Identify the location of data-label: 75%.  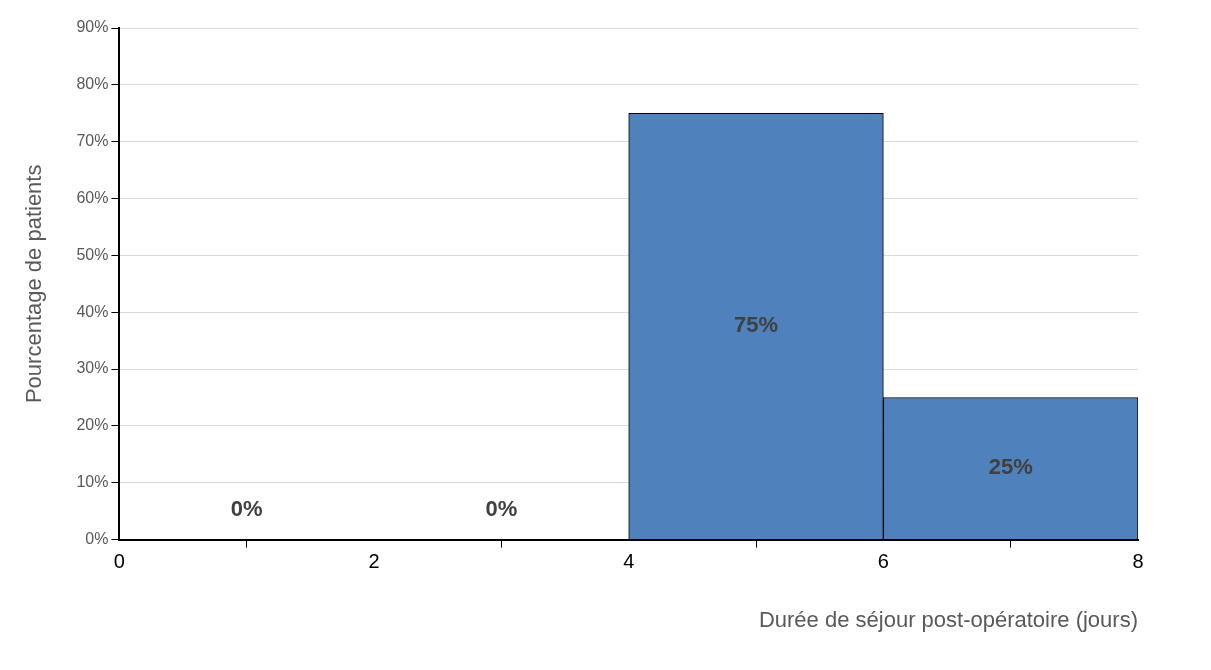
(756, 325).